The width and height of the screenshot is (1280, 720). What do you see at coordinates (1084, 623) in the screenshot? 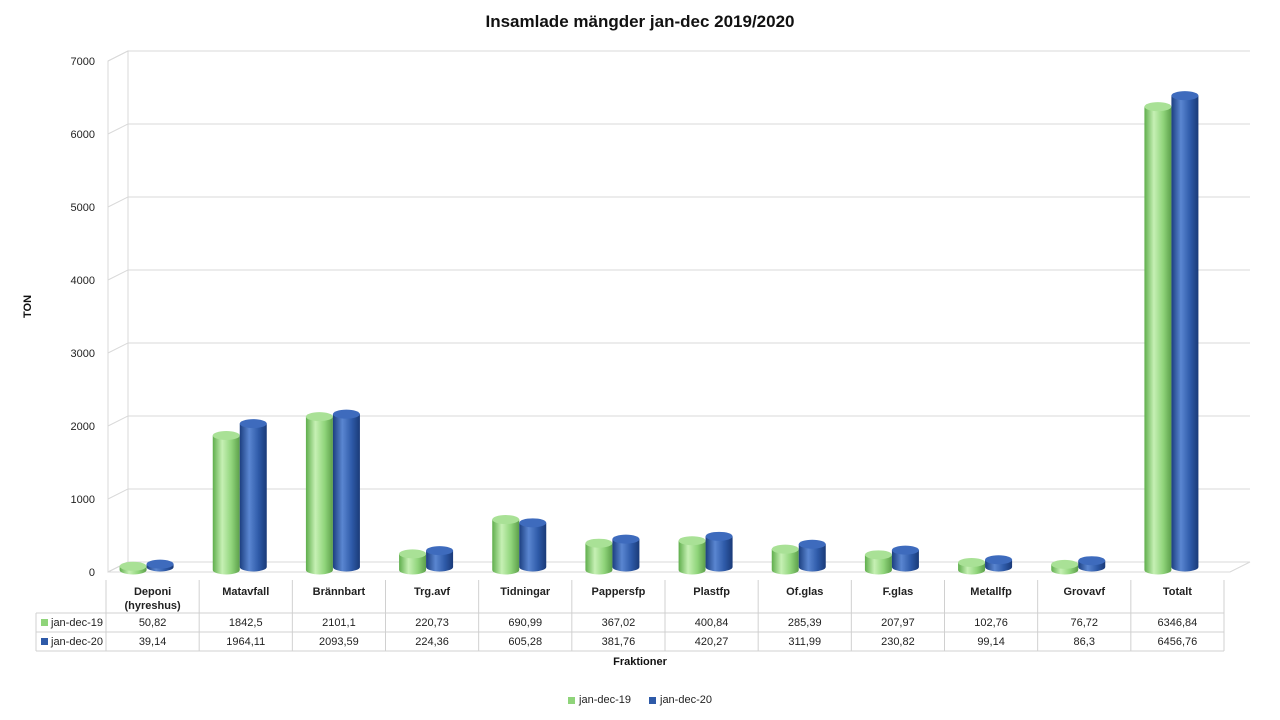
I see `data-label: 76,72` at bounding box center [1084, 623].